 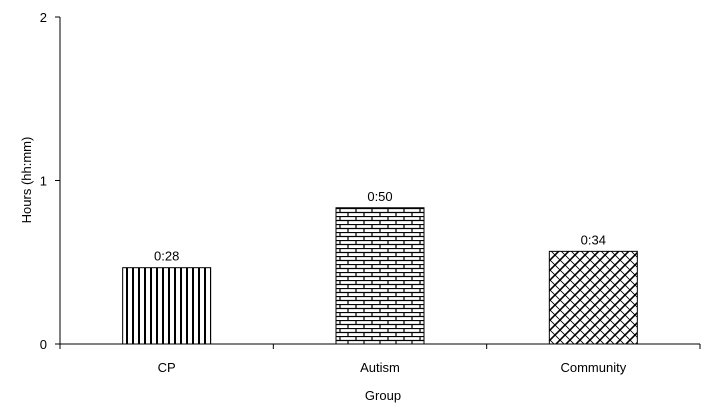 What do you see at coordinates (380, 367) in the screenshot?
I see `x-category-label: Autism` at bounding box center [380, 367].